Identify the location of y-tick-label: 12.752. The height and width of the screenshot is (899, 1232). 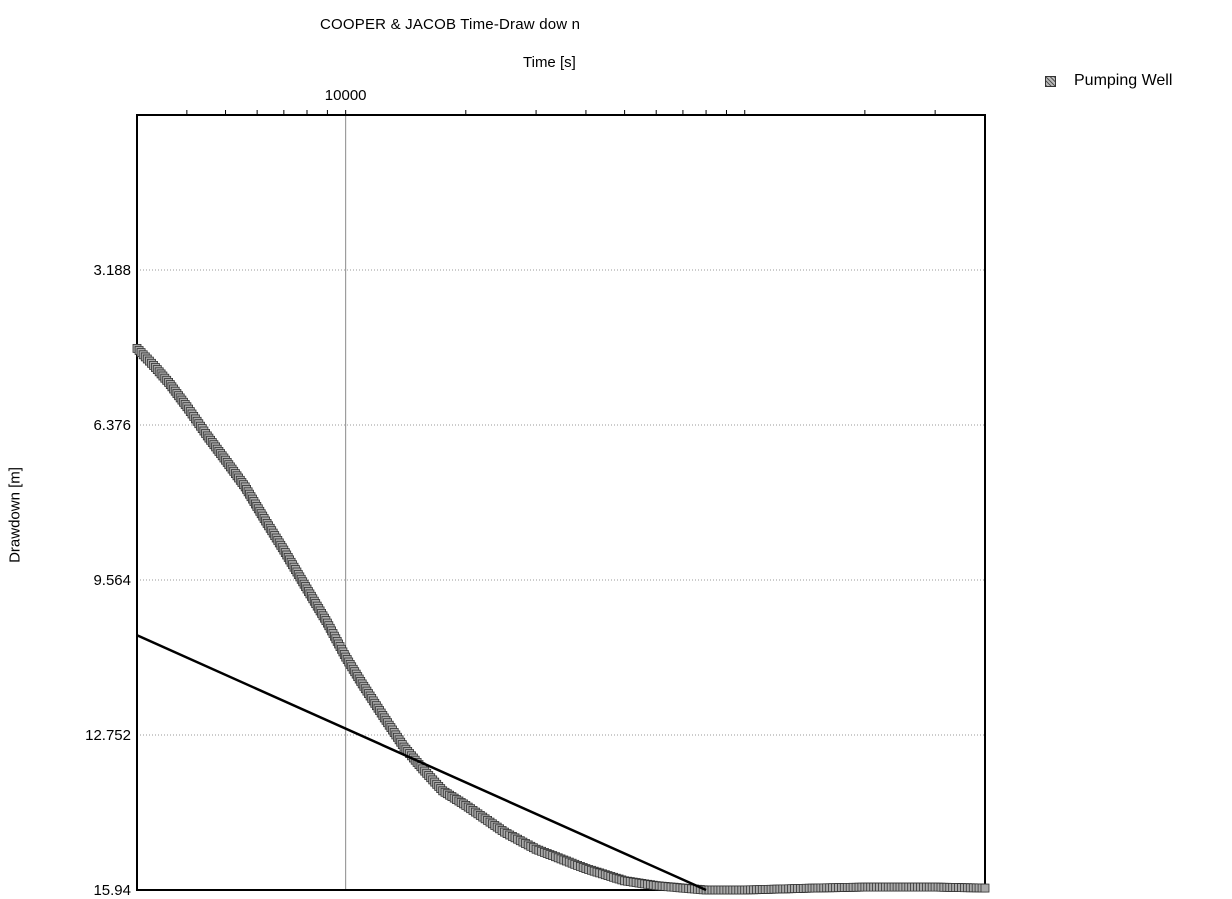
(108, 735).